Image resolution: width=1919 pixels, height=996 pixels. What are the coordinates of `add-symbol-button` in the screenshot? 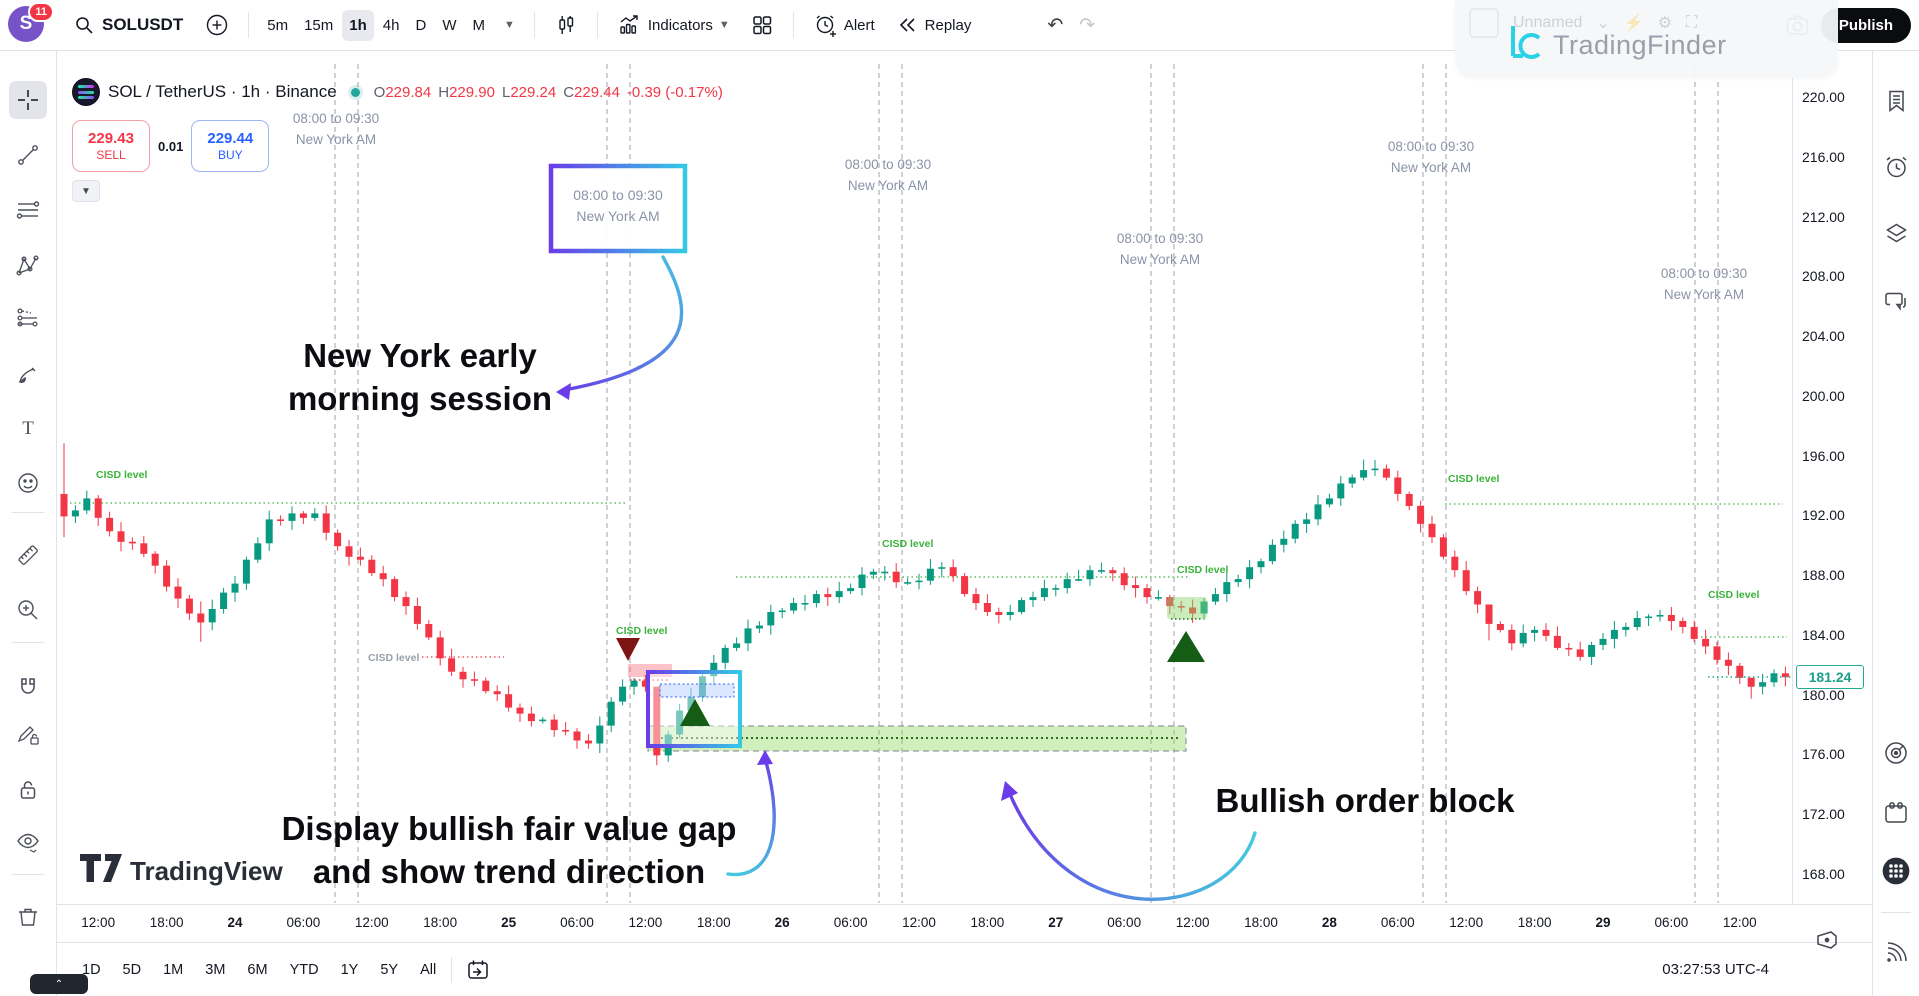 It's located at (217, 25).